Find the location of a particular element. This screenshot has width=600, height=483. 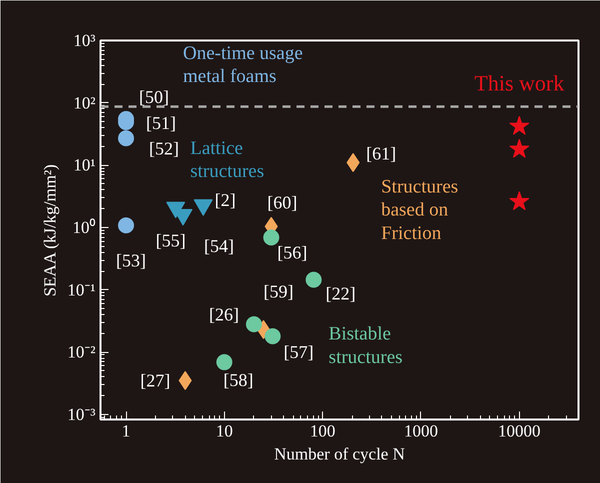

annotation: [27] is located at coordinates (155, 380).